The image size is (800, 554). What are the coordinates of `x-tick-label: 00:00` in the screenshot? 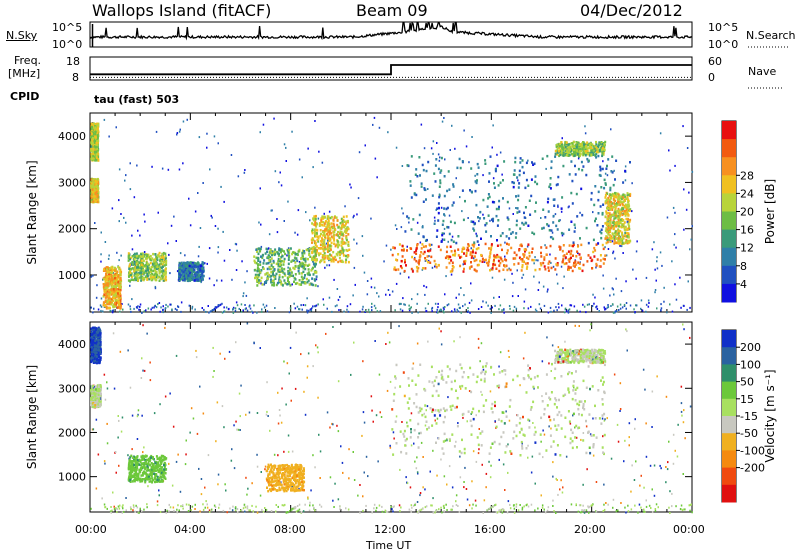 It's located at (689, 529).